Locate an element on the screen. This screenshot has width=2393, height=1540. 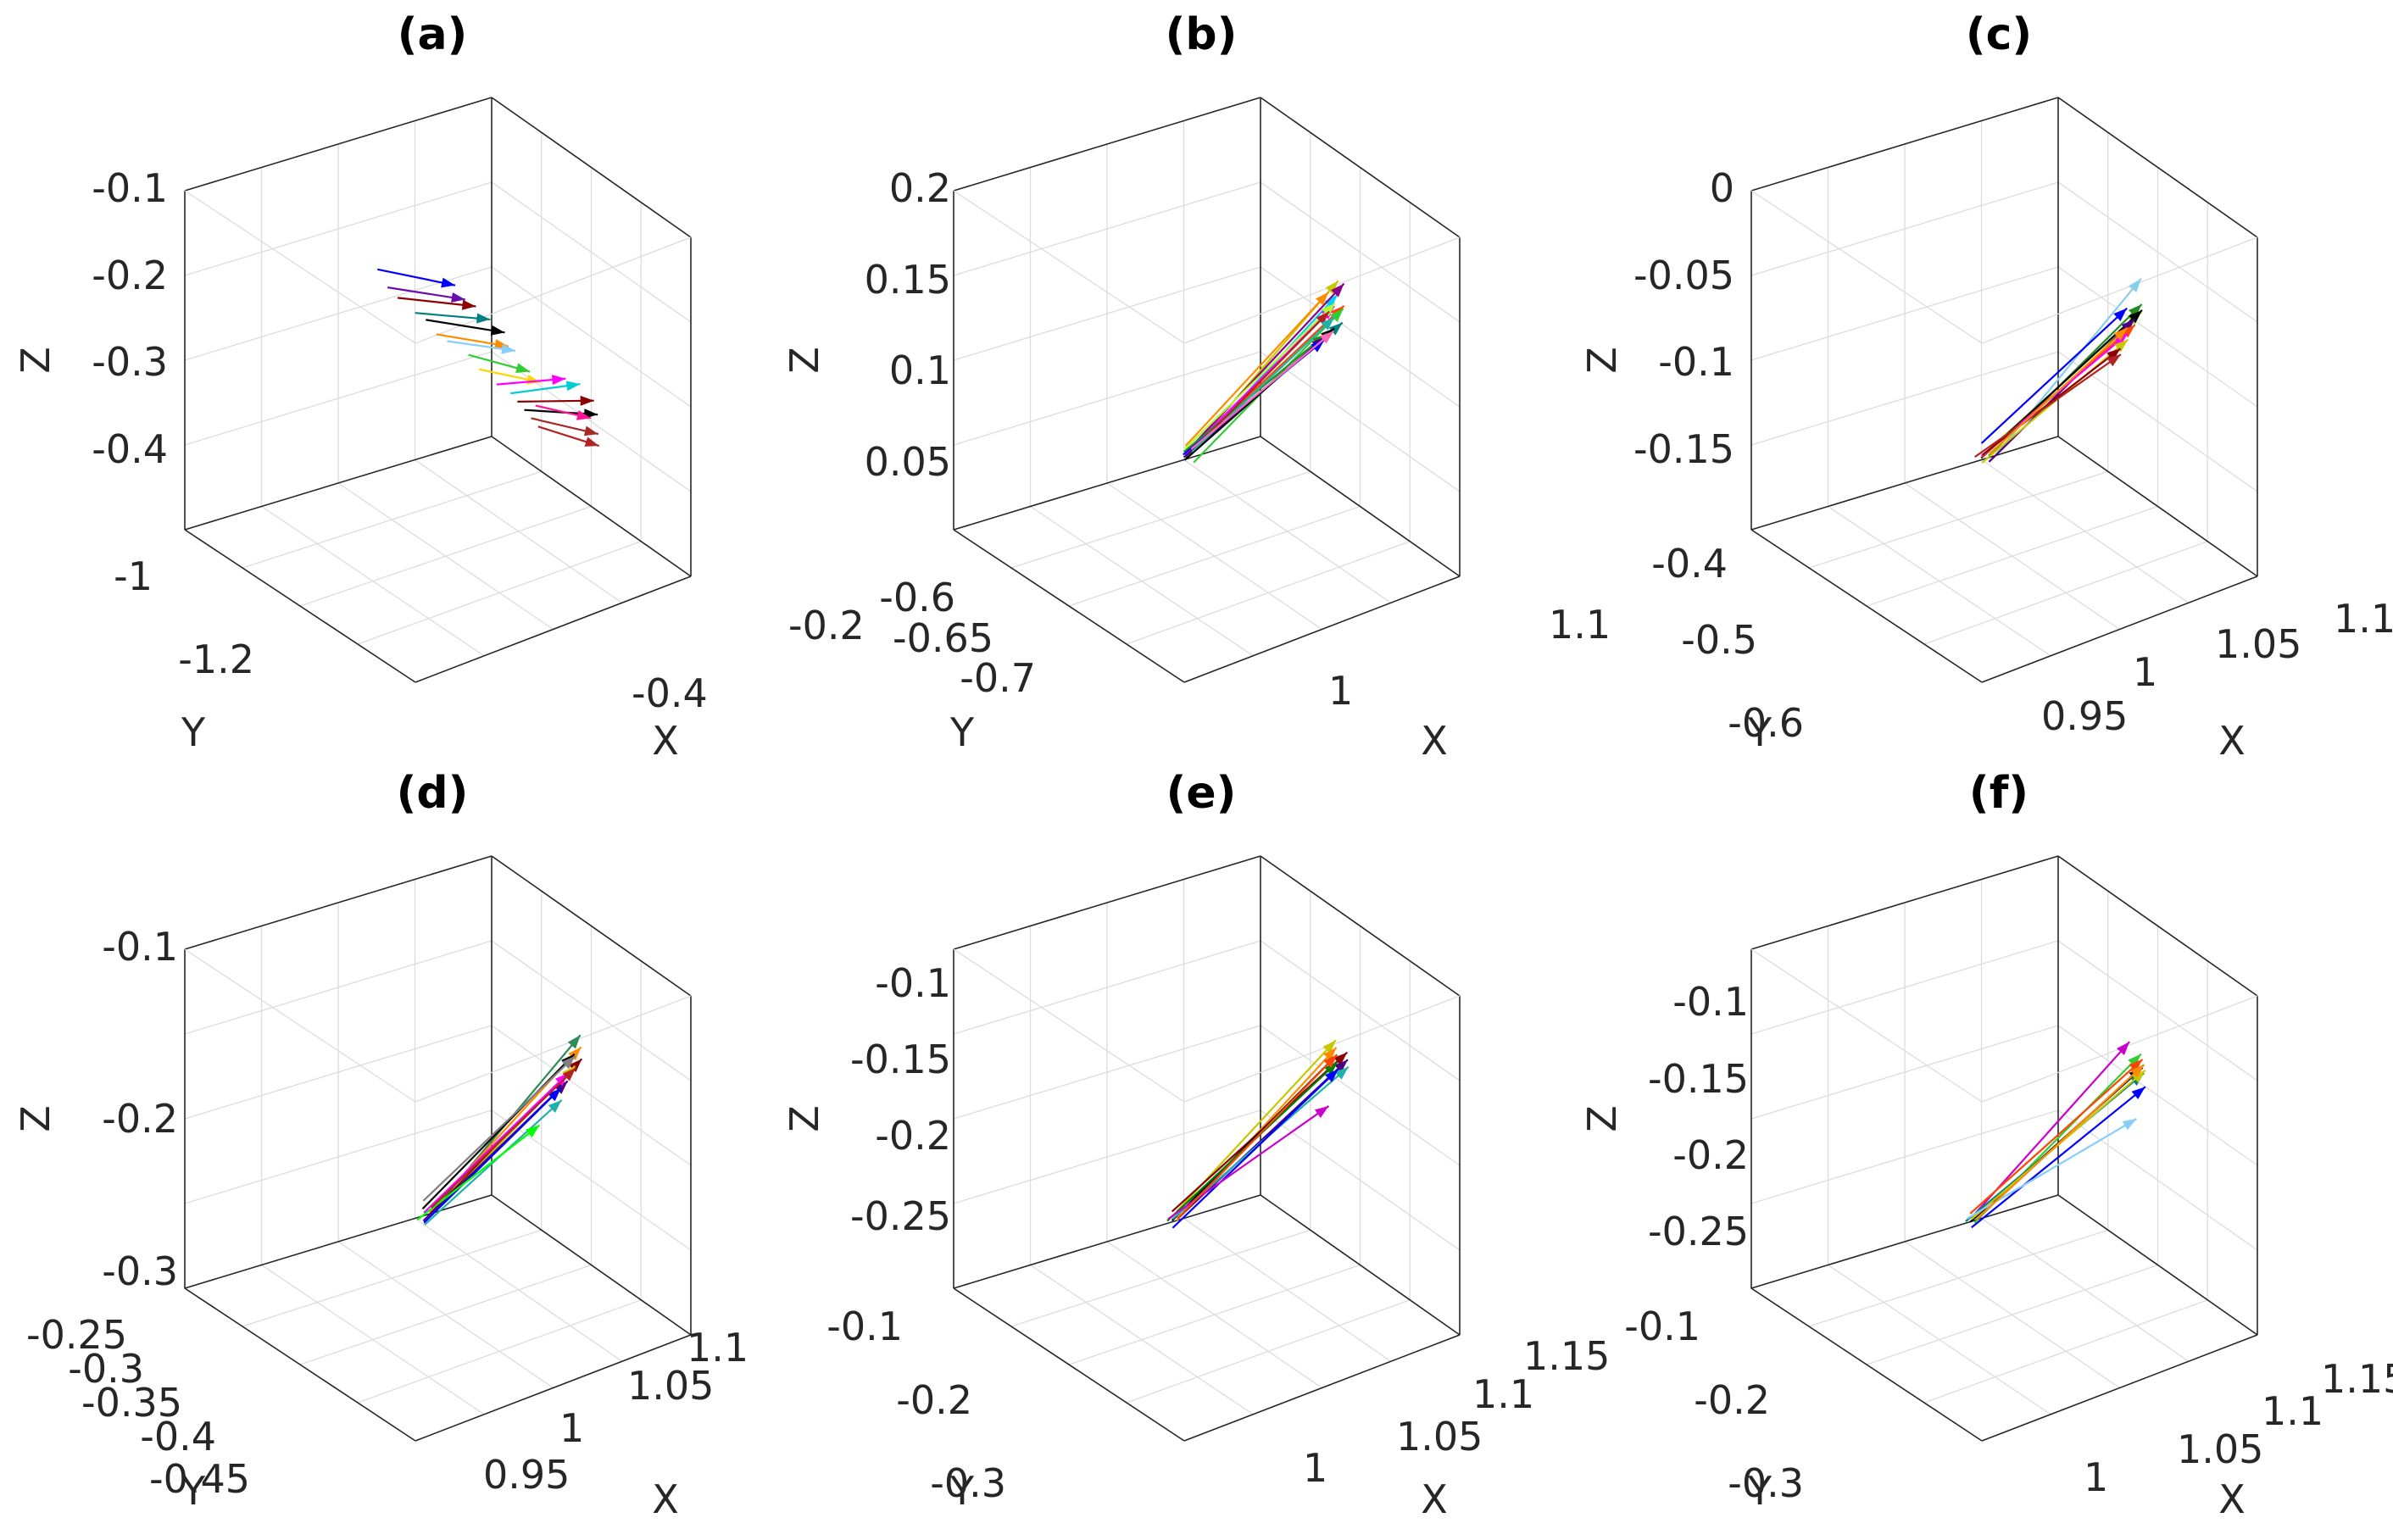
panel-title: (d) is located at coordinates (433, 794).